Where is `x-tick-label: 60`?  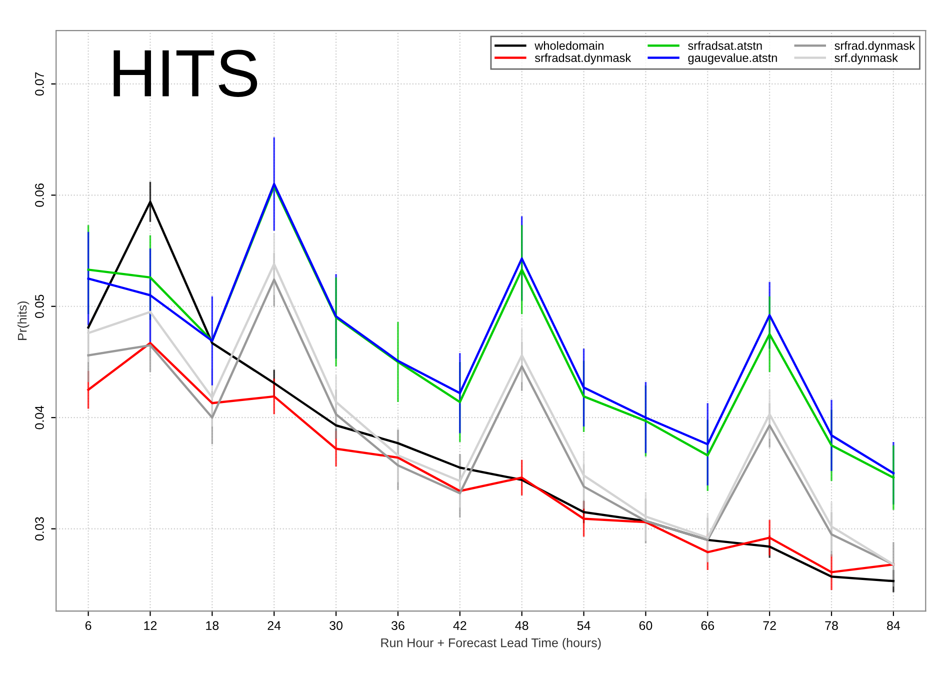
x-tick-label: 60 is located at coordinates (645, 625).